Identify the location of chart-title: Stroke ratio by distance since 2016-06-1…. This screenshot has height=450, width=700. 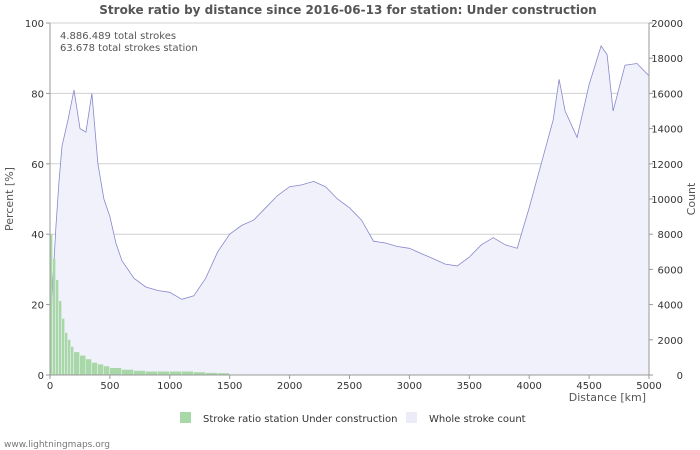
(347, 10).